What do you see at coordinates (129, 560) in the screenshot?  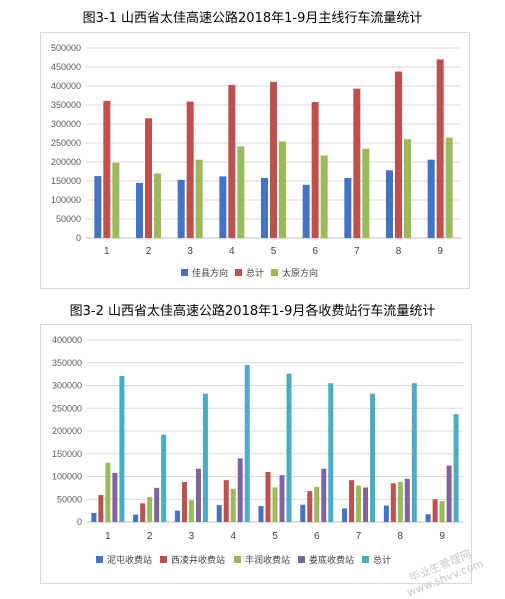 I see `legend-label: 泥屯收费站` at bounding box center [129, 560].